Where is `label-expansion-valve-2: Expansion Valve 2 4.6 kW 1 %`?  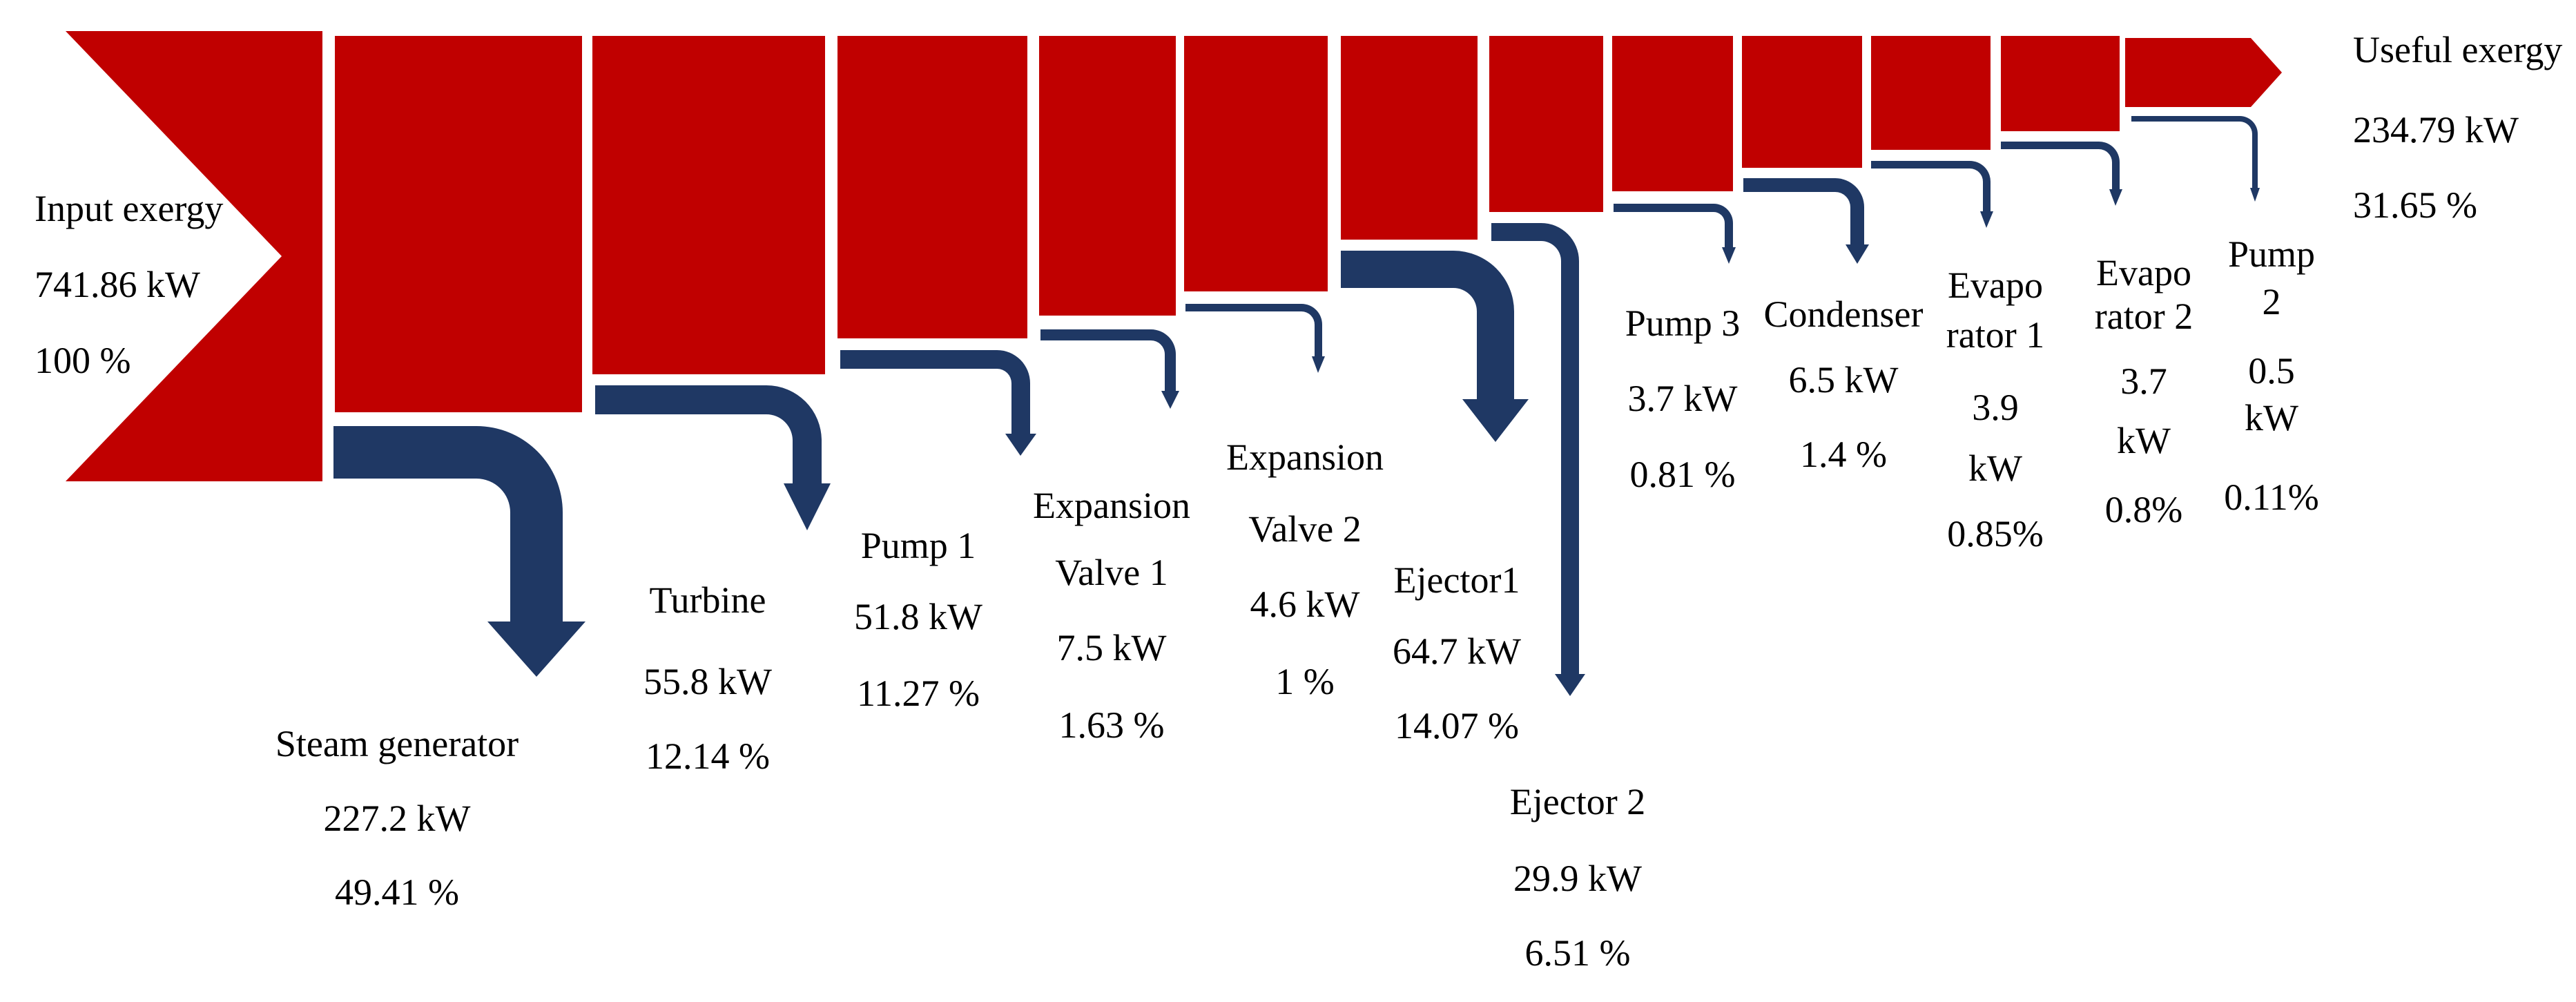
label-expansion-valve-2: Expansion Valve 2 4.6 kW 1 % is located at coordinates (1305, 569).